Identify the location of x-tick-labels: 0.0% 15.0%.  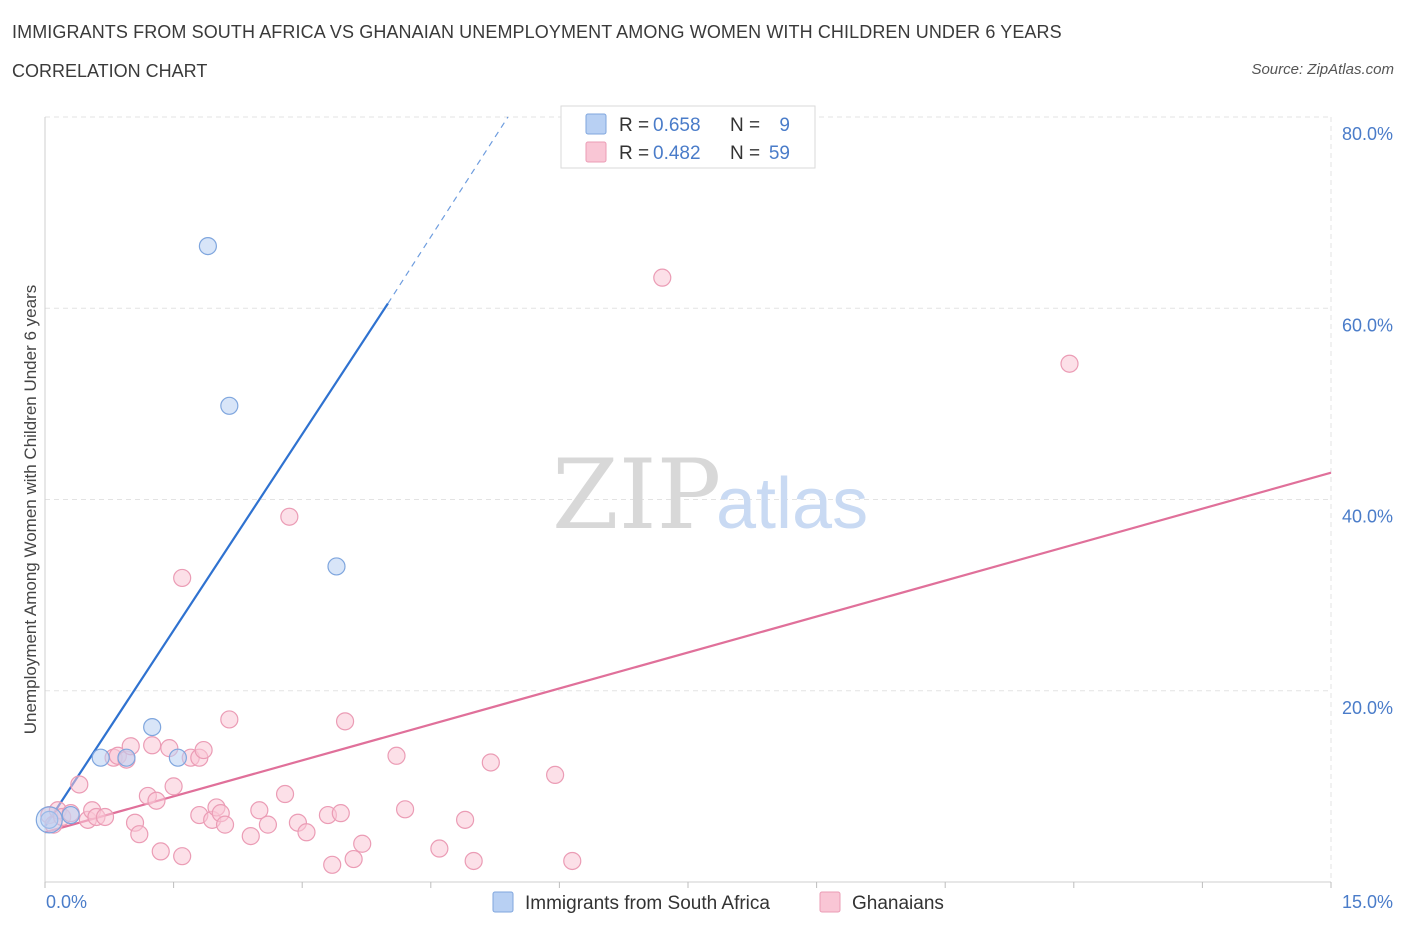
(719, 902).